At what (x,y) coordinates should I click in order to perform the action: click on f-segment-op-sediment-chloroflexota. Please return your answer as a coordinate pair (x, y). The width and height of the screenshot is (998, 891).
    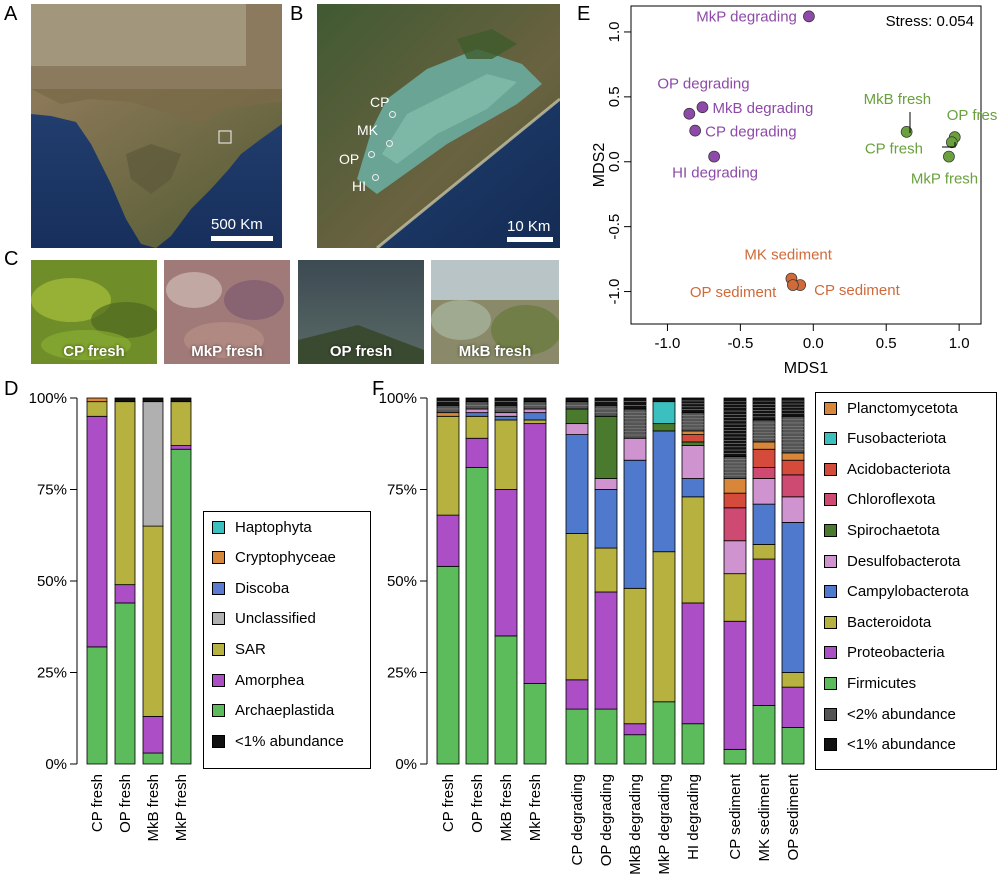
    Looking at the image, I should click on (793, 486).